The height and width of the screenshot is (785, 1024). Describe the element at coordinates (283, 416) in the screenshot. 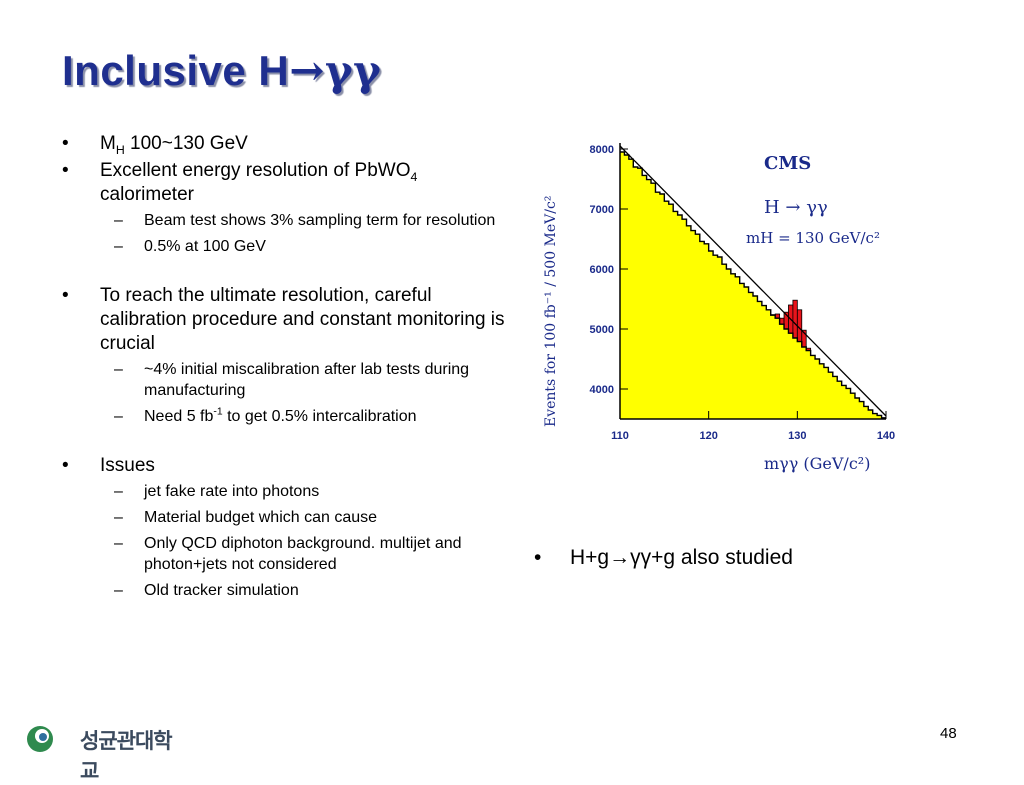

I see `sub-bullet-intercalibration: Need 5 fb-1 to get 0.5% intercalibration` at that location.